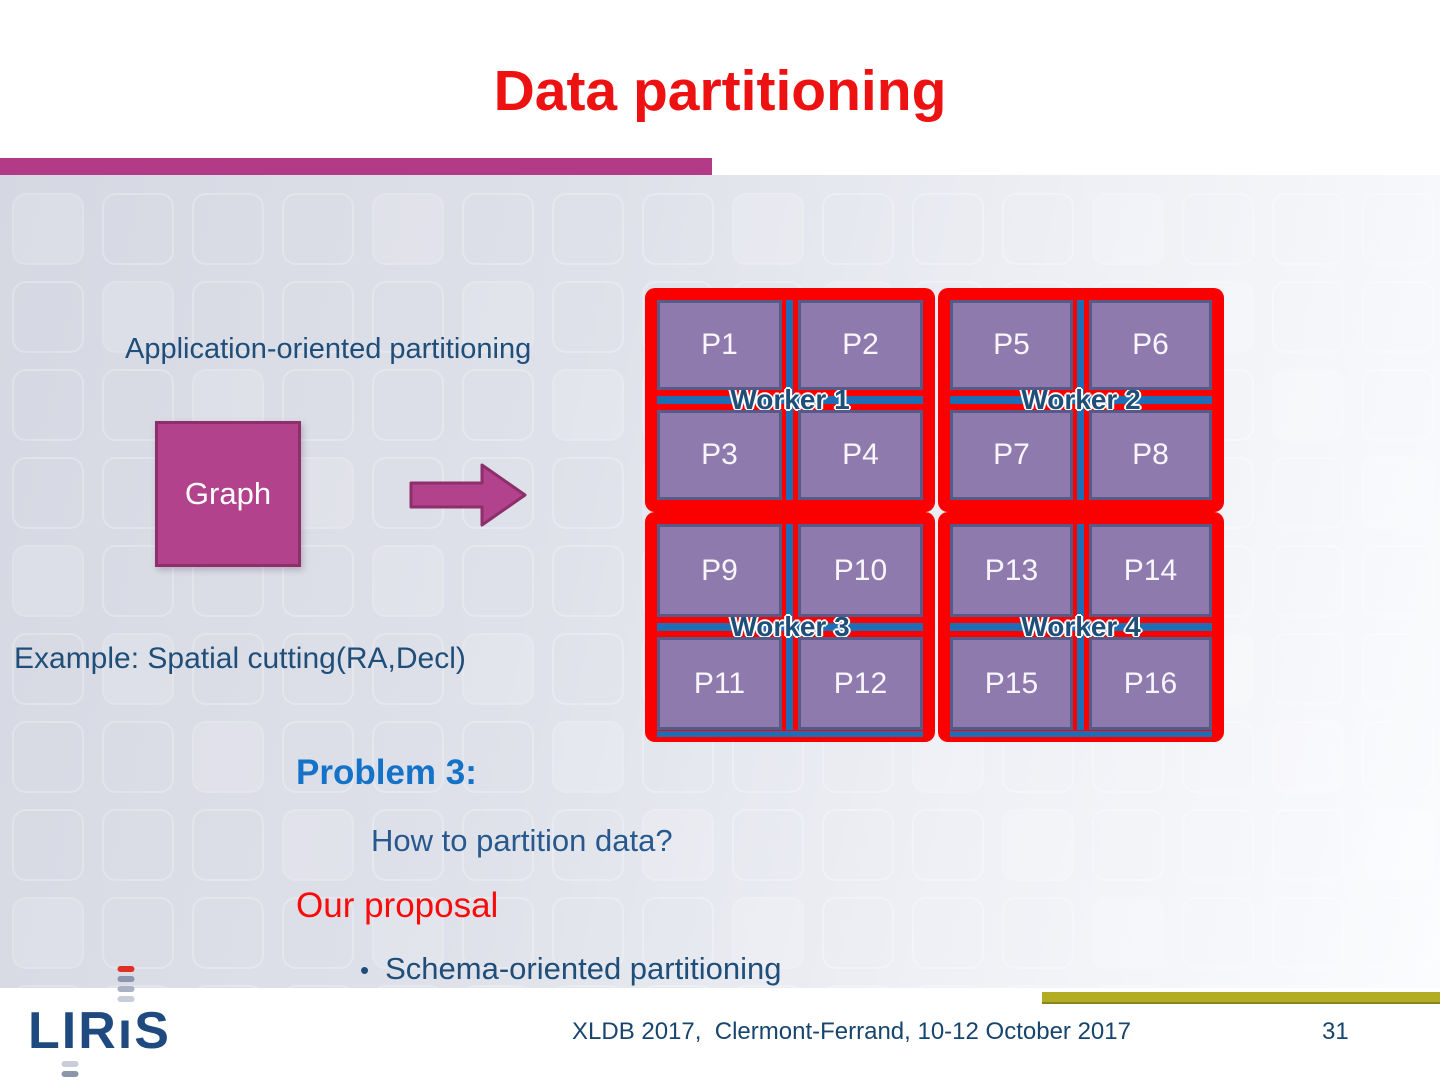 The height and width of the screenshot is (1080, 1440). Describe the element at coordinates (45, 1031) in the screenshot. I see `logo-letter: L` at that location.